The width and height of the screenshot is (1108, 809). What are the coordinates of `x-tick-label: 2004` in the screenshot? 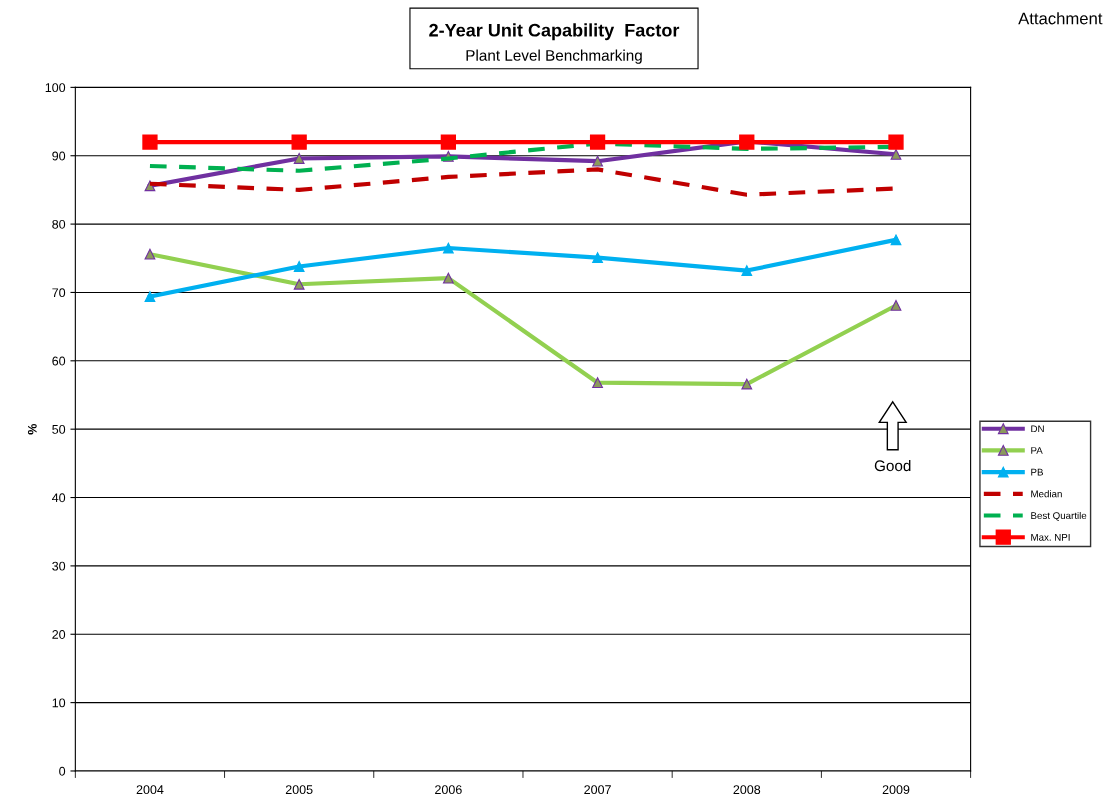 It's located at (150, 790).